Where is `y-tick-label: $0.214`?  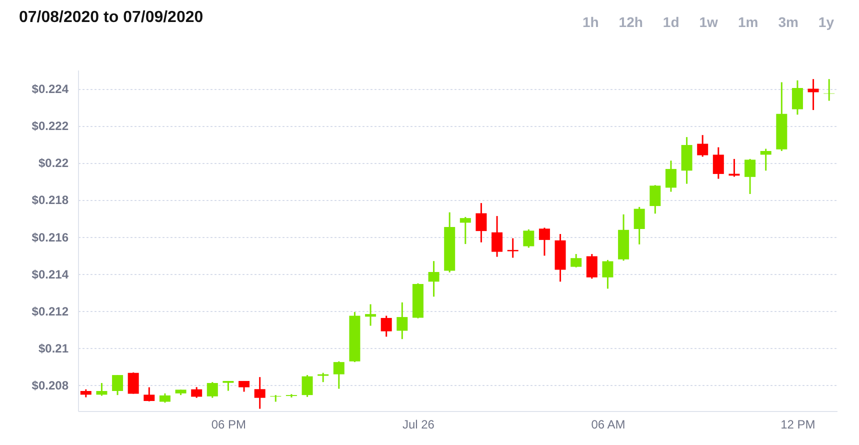 y-tick-label: $0.214 is located at coordinates (50, 274).